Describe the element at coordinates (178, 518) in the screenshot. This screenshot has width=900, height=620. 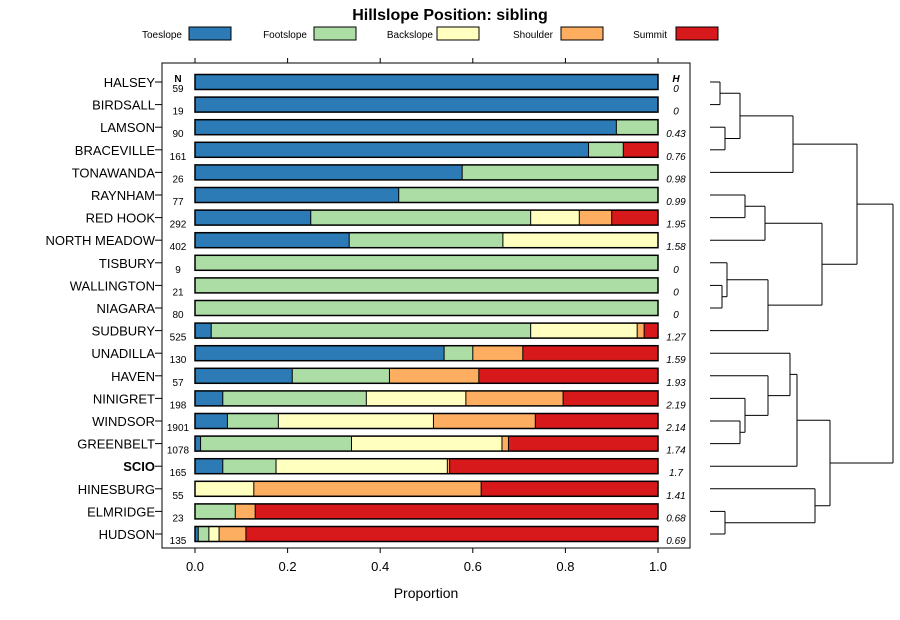
I see `n-value: 23` at that location.